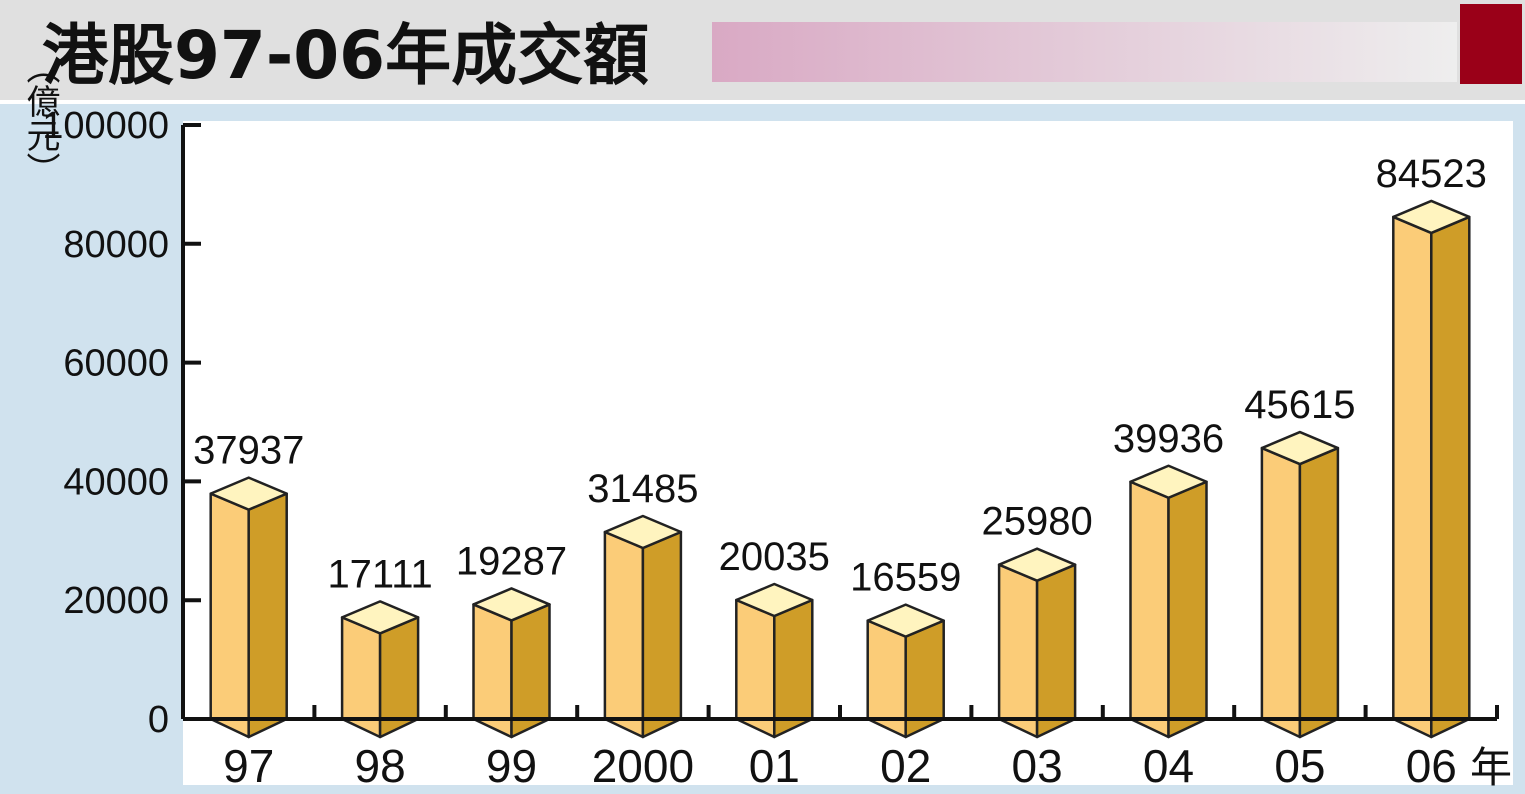 Image resolution: width=1525 pixels, height=794 pixels. What do you see at coordinates (774, 557) in the screenshot?
I see `bar-value-label: 20035` at bounding box center [774, 557].